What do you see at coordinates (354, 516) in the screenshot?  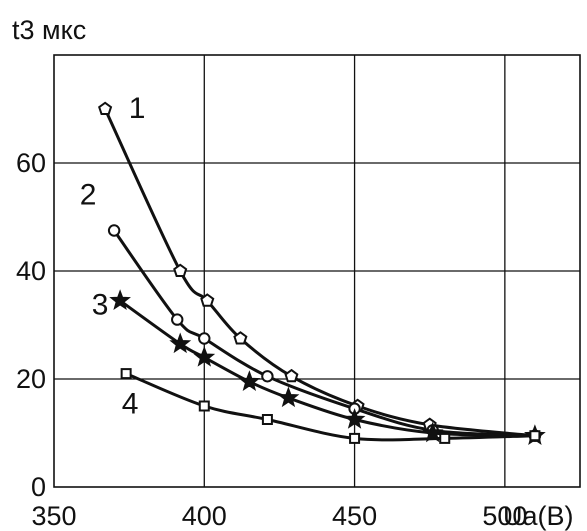 I see `x-tick-label-450: 450` at bounding box center [354, 516].